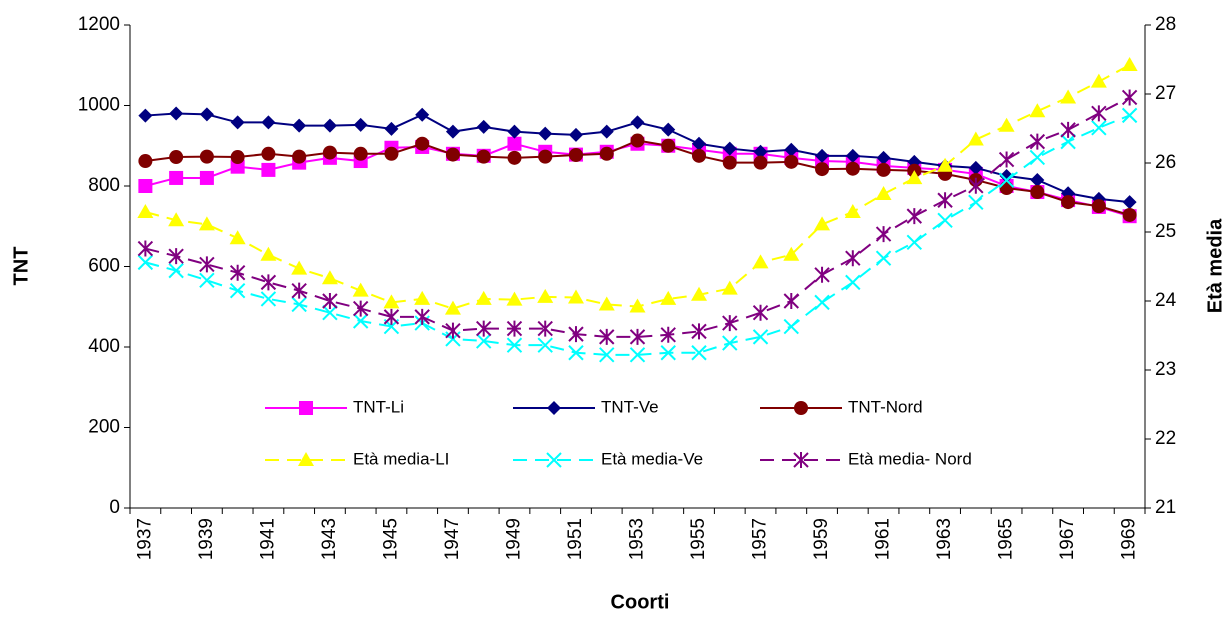 The width and height of the screenshot is (1232, 619). I want to click on y2-tick-label: 23, so click(1165, 369).